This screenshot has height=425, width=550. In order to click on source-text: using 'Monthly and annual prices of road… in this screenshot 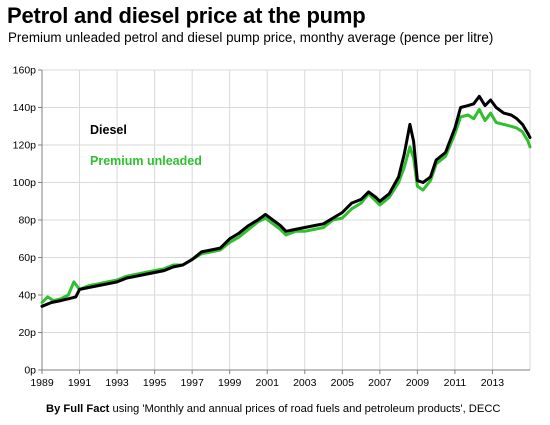, I will do `click(305, 409)`.